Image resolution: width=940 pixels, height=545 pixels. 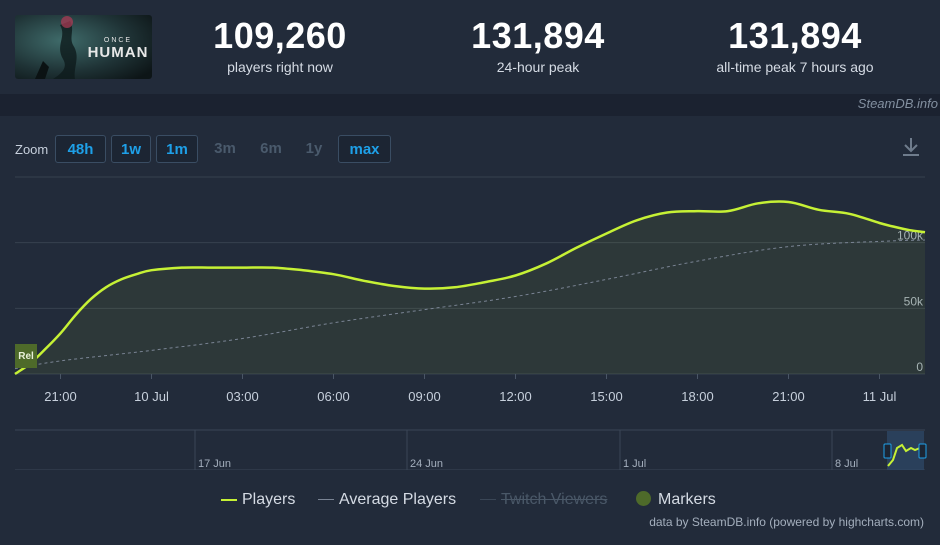 I want to click on daily-peak-value: 131,894, so click(x=538, y=35).